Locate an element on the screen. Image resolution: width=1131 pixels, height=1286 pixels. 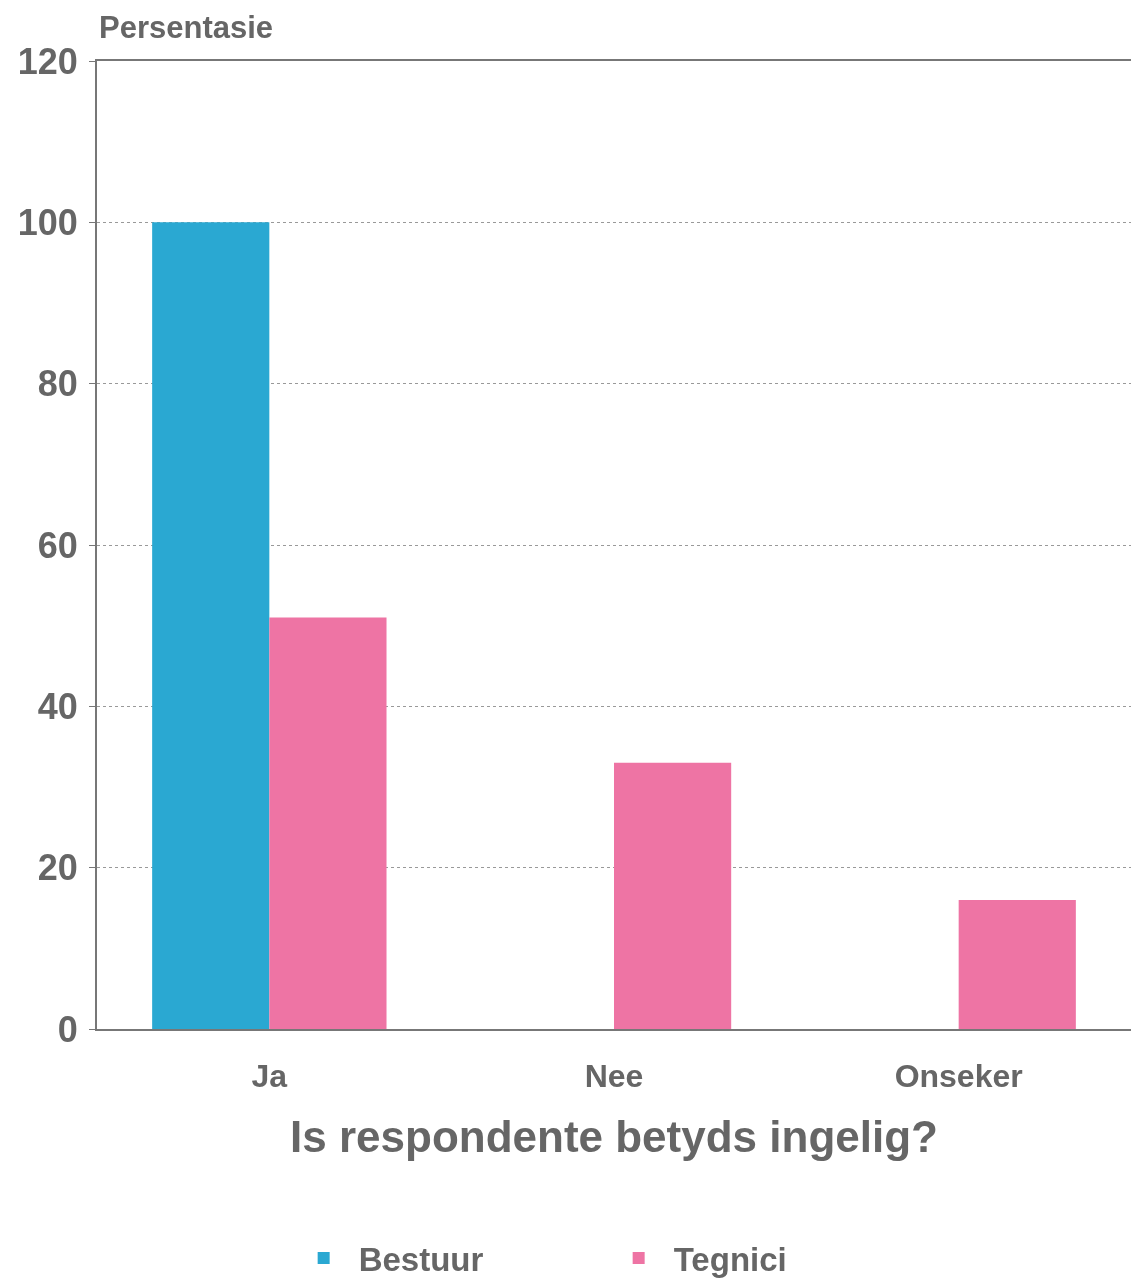
y-tick-label: 120 is located at coordinates (47, 61).